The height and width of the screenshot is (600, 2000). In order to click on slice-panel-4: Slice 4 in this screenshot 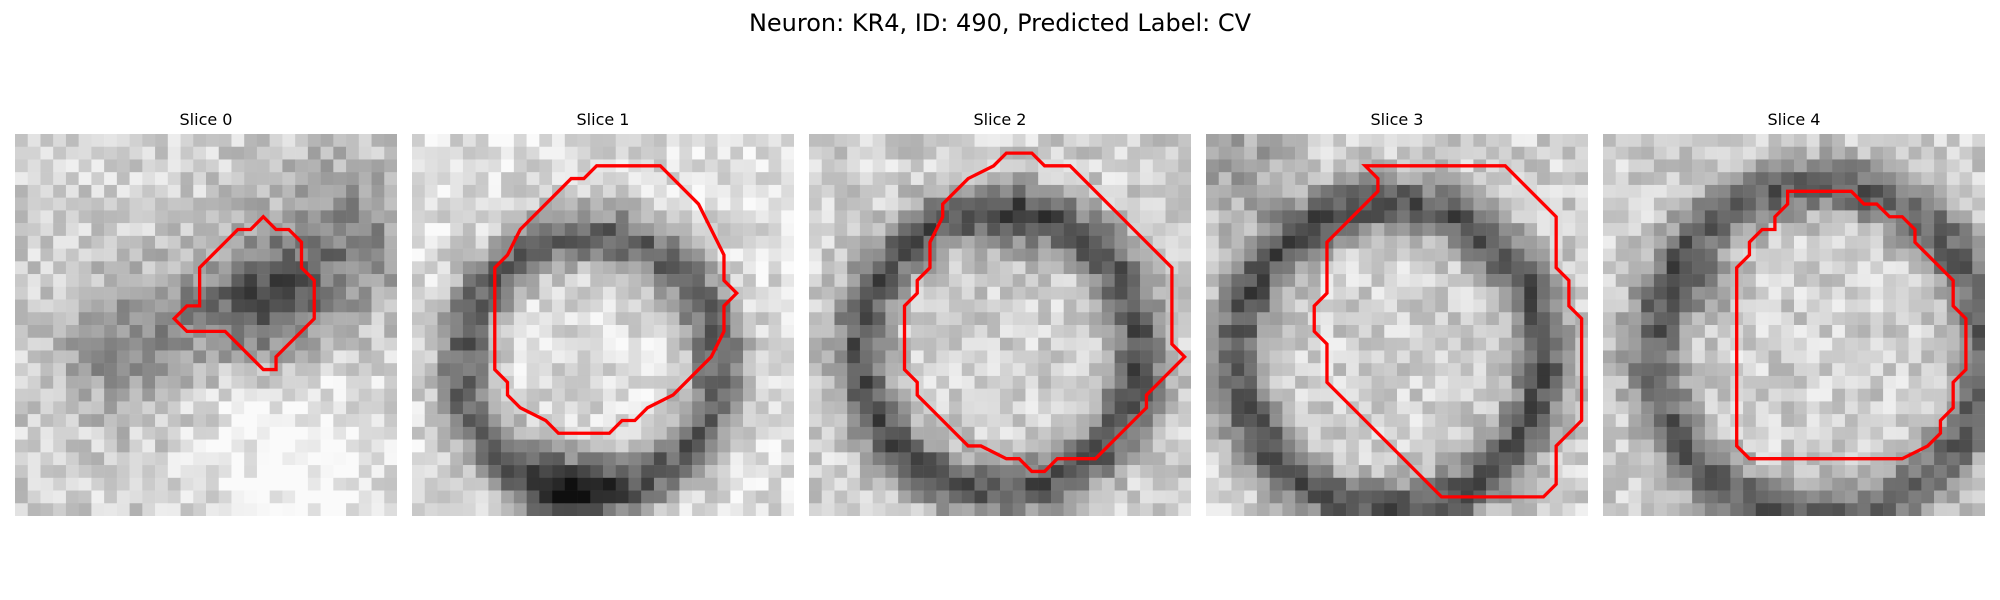, I will do `click(1794, 120)`.